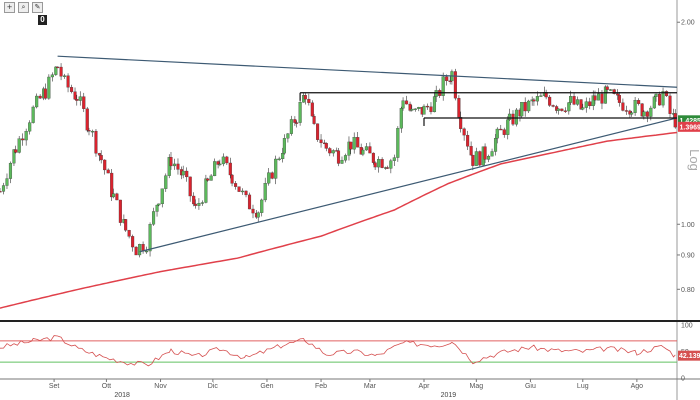 This screenshot has height=400, width=700. Describe the element at coordinates (42, 20) in the screenshot. I see `zero-button: 0` at that location.